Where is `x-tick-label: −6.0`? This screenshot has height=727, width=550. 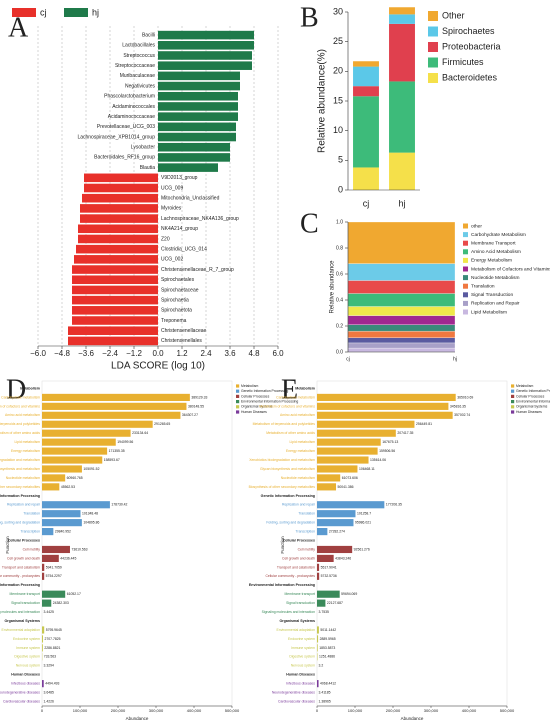
x-tick-label: −6.0 is located at coordinates (38, 353).